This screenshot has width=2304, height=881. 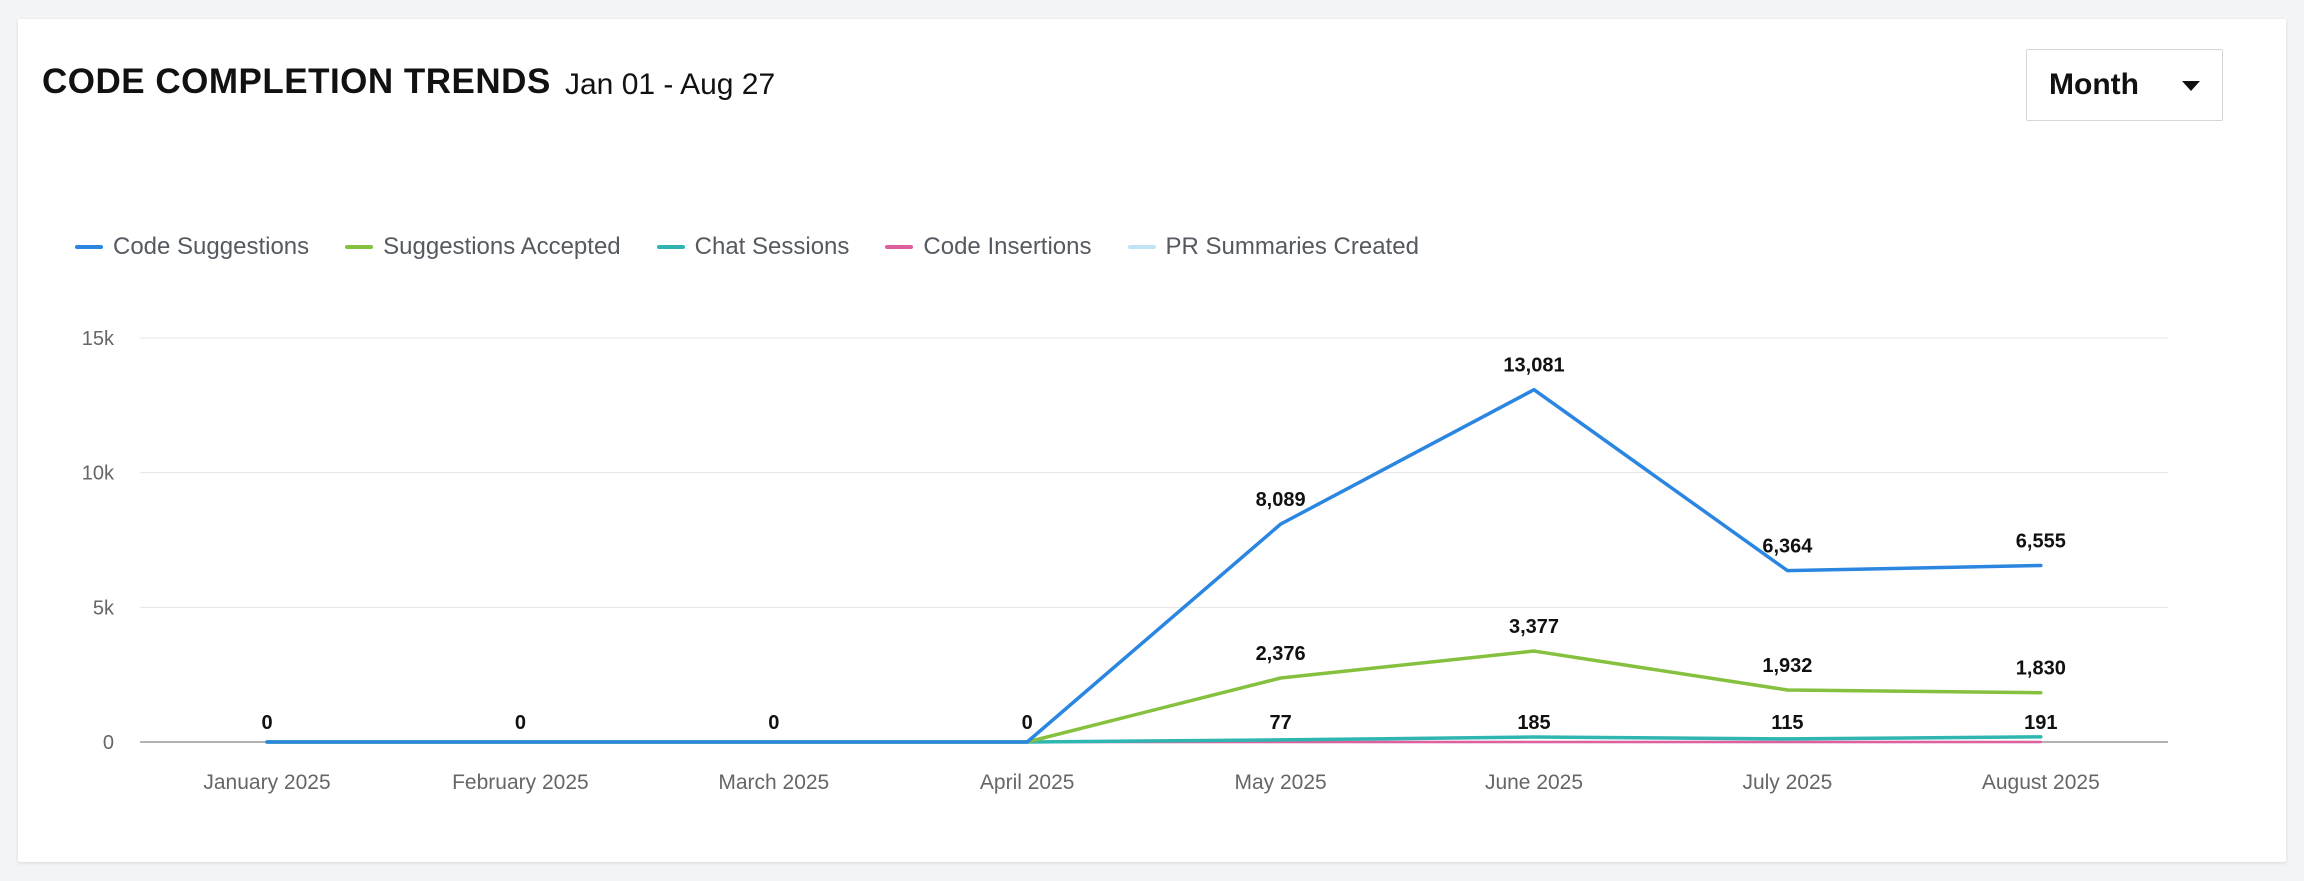 What do you see at coordinates (520, 782) in the screenshot?
I see `x-tick-label: February 2025` at bounding box center [520, 782].